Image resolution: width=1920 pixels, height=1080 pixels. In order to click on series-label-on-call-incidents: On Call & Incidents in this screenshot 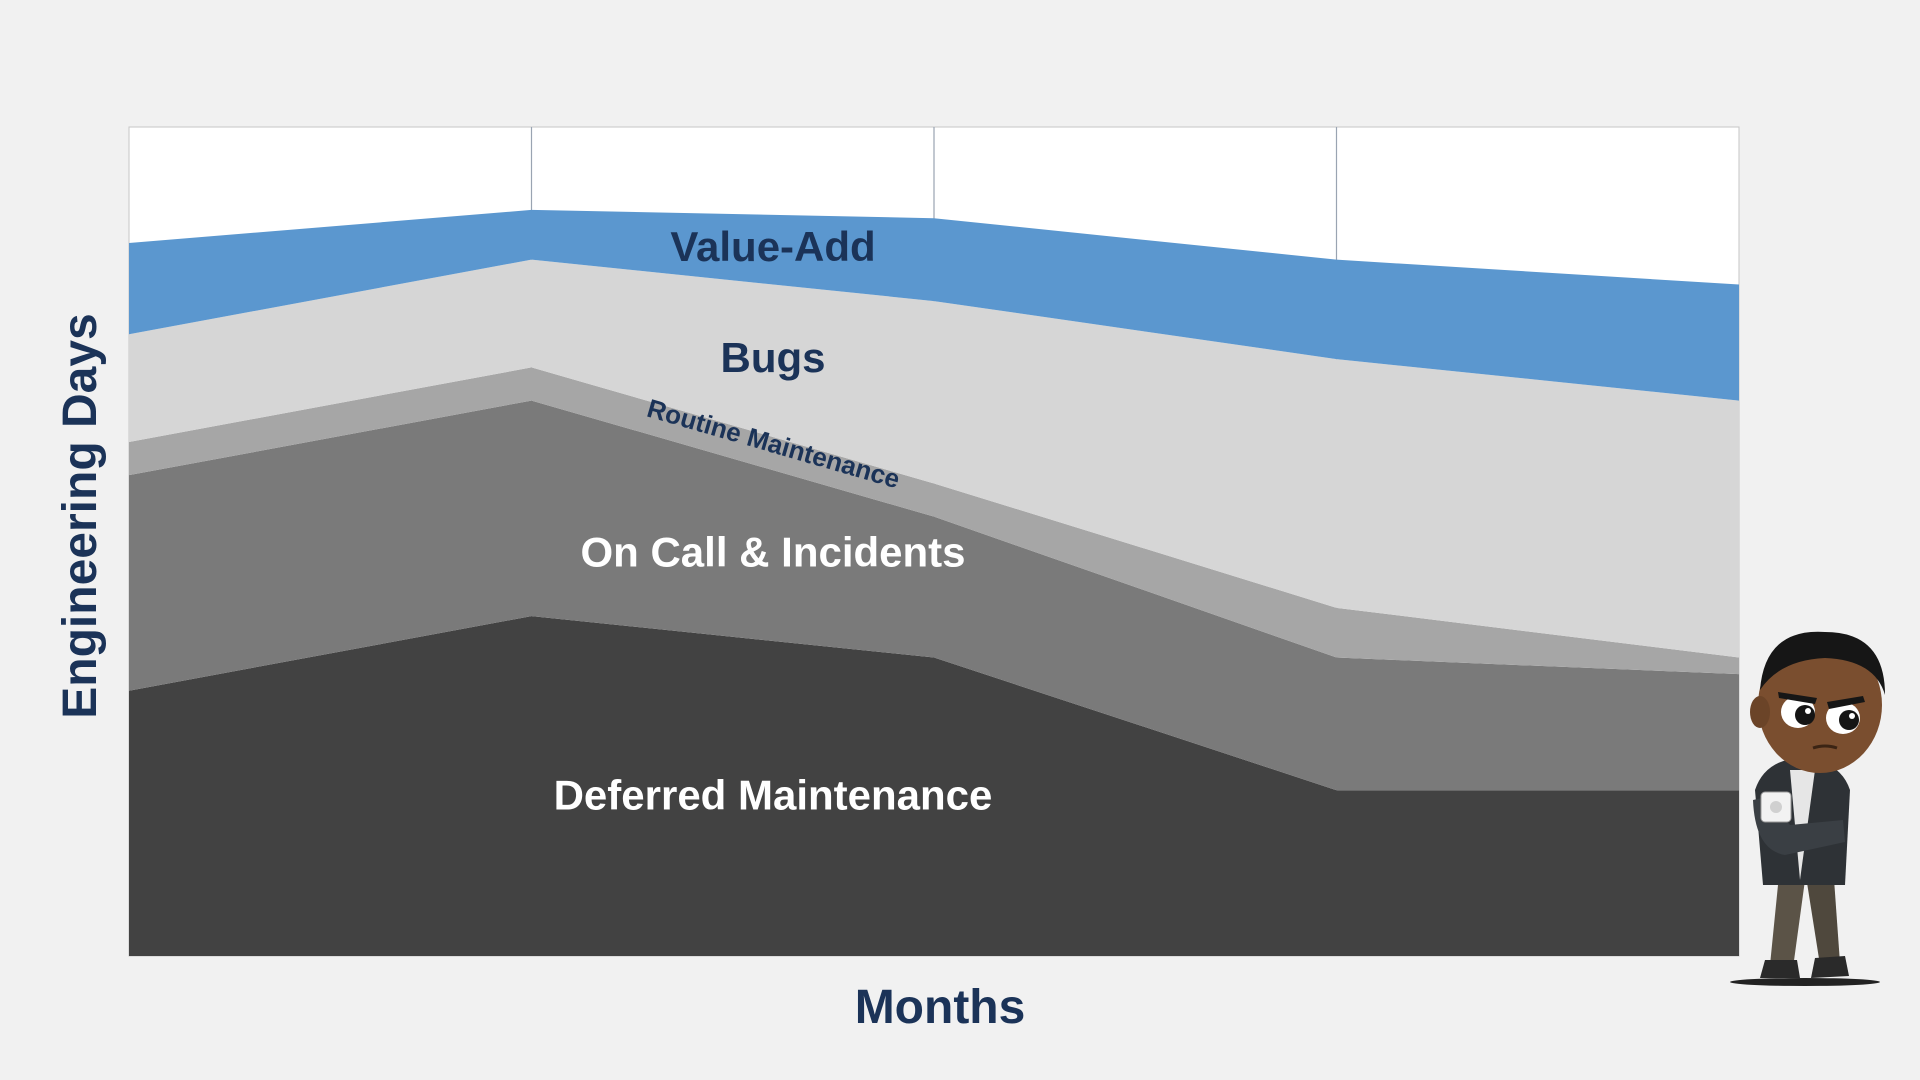, I will do `click(772, 552)`.